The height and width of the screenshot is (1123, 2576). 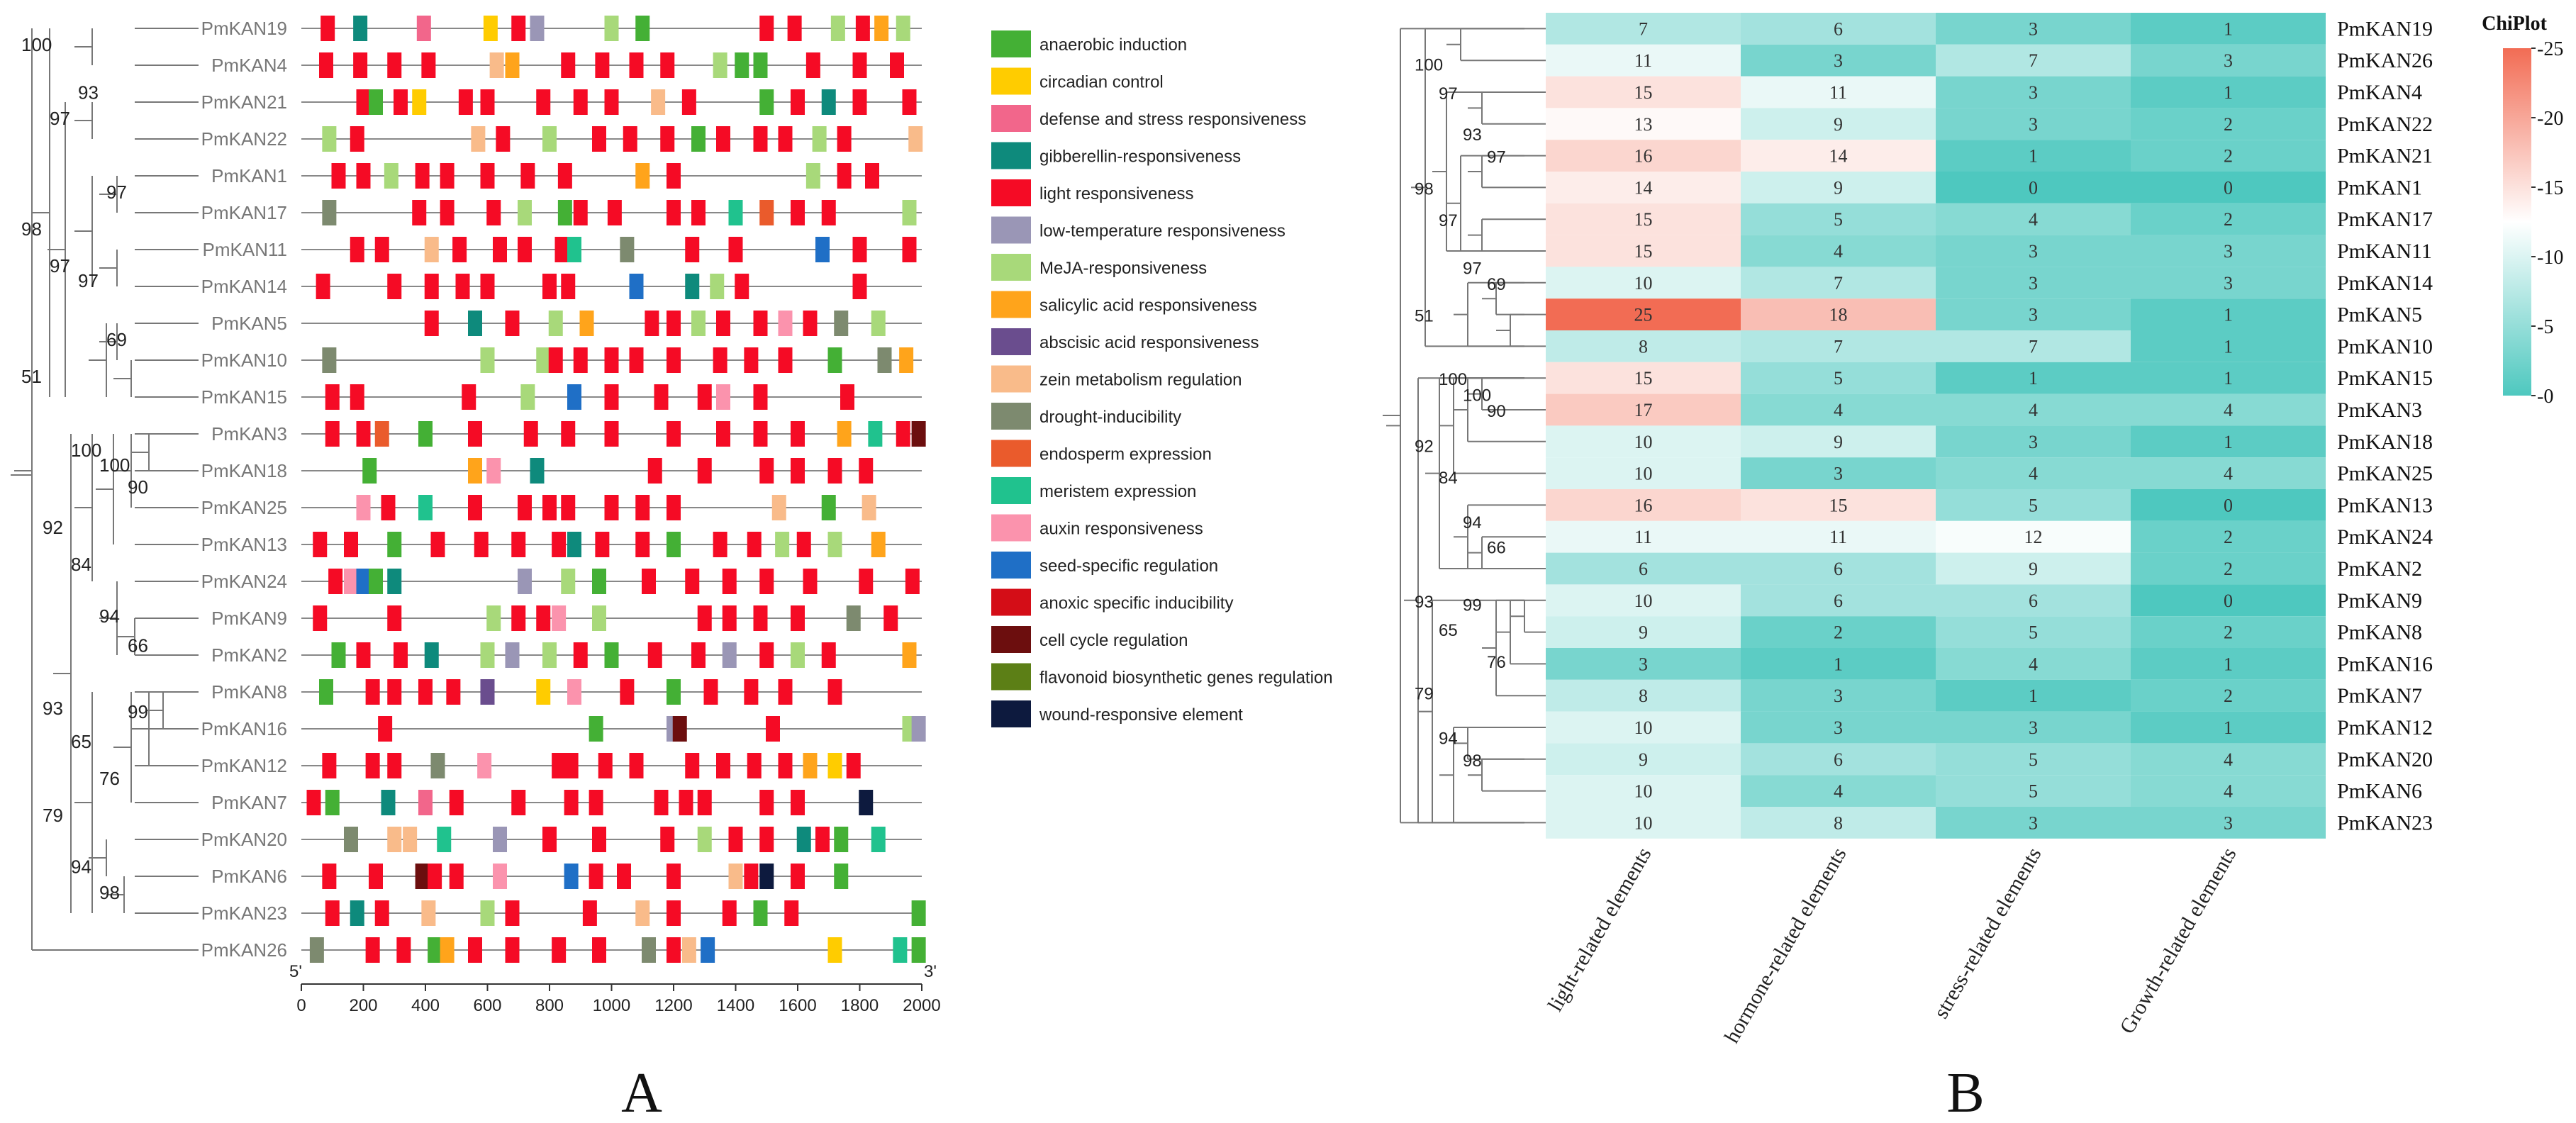 I want to click on heatmap-value: 3, so click(x=2228, y=60).